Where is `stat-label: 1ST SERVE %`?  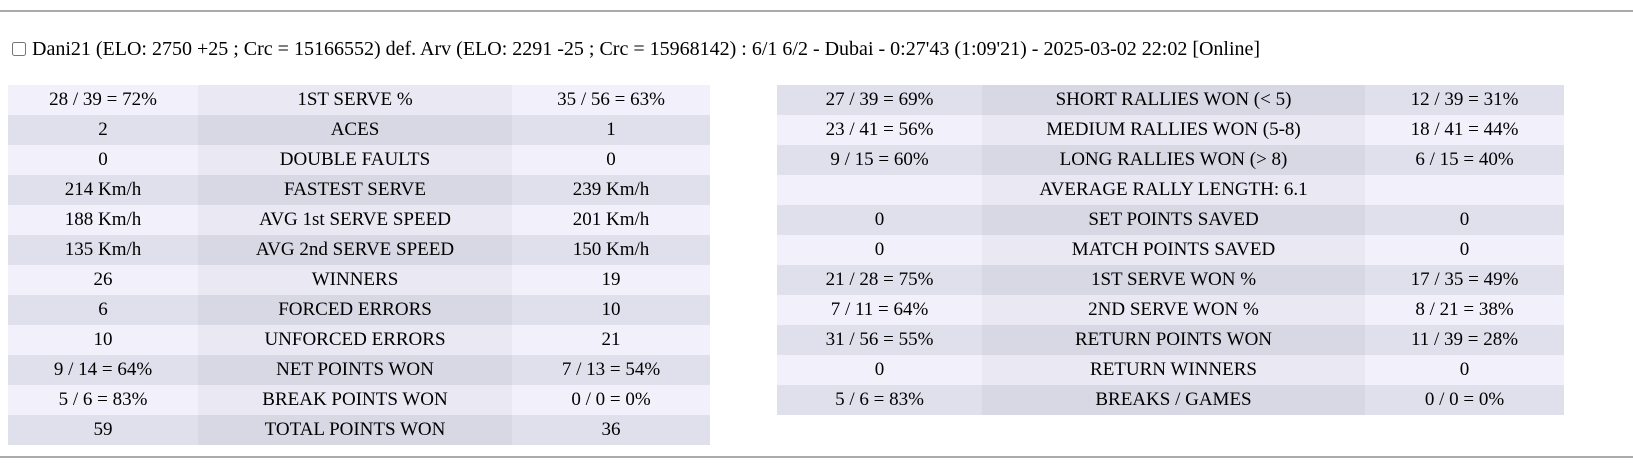
stat-label: 1ST SERVE % is located at coordinates (355, 100).